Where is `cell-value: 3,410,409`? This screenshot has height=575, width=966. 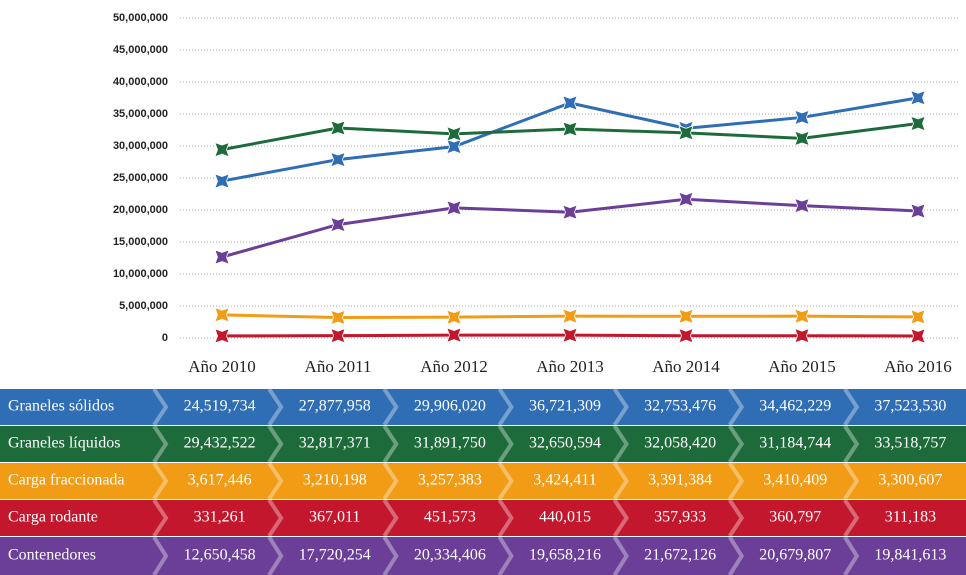
cell-value: 3,410,409 is located at coordinates (795, 480).